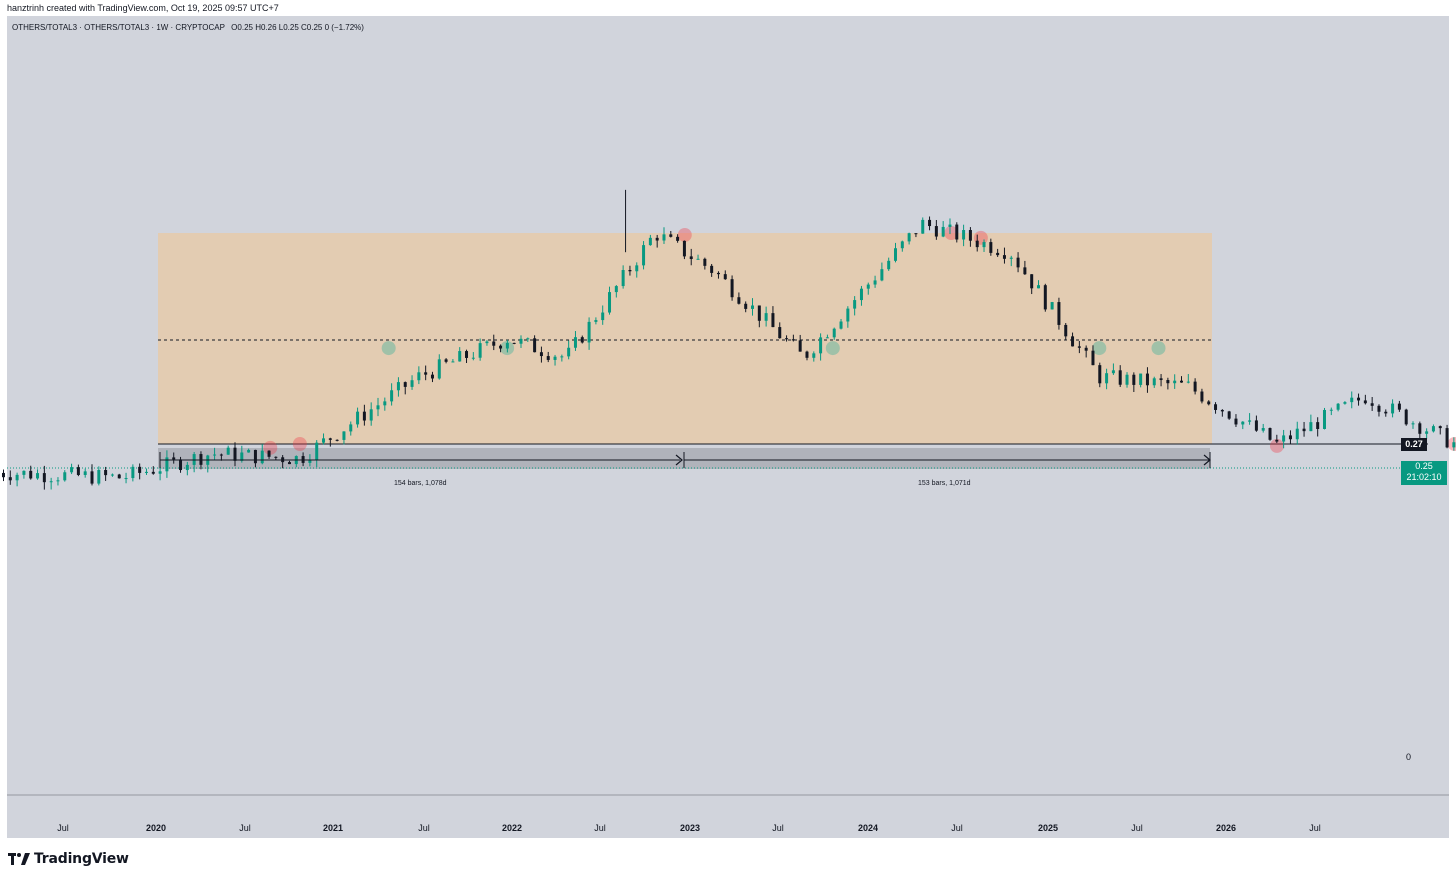 This screenshot has height=879, width=1456. What do you see at coordinates (1414, 444) in the screenshot?
I see `level-price-tag: 0.27` at bounding box center [1414, 444].